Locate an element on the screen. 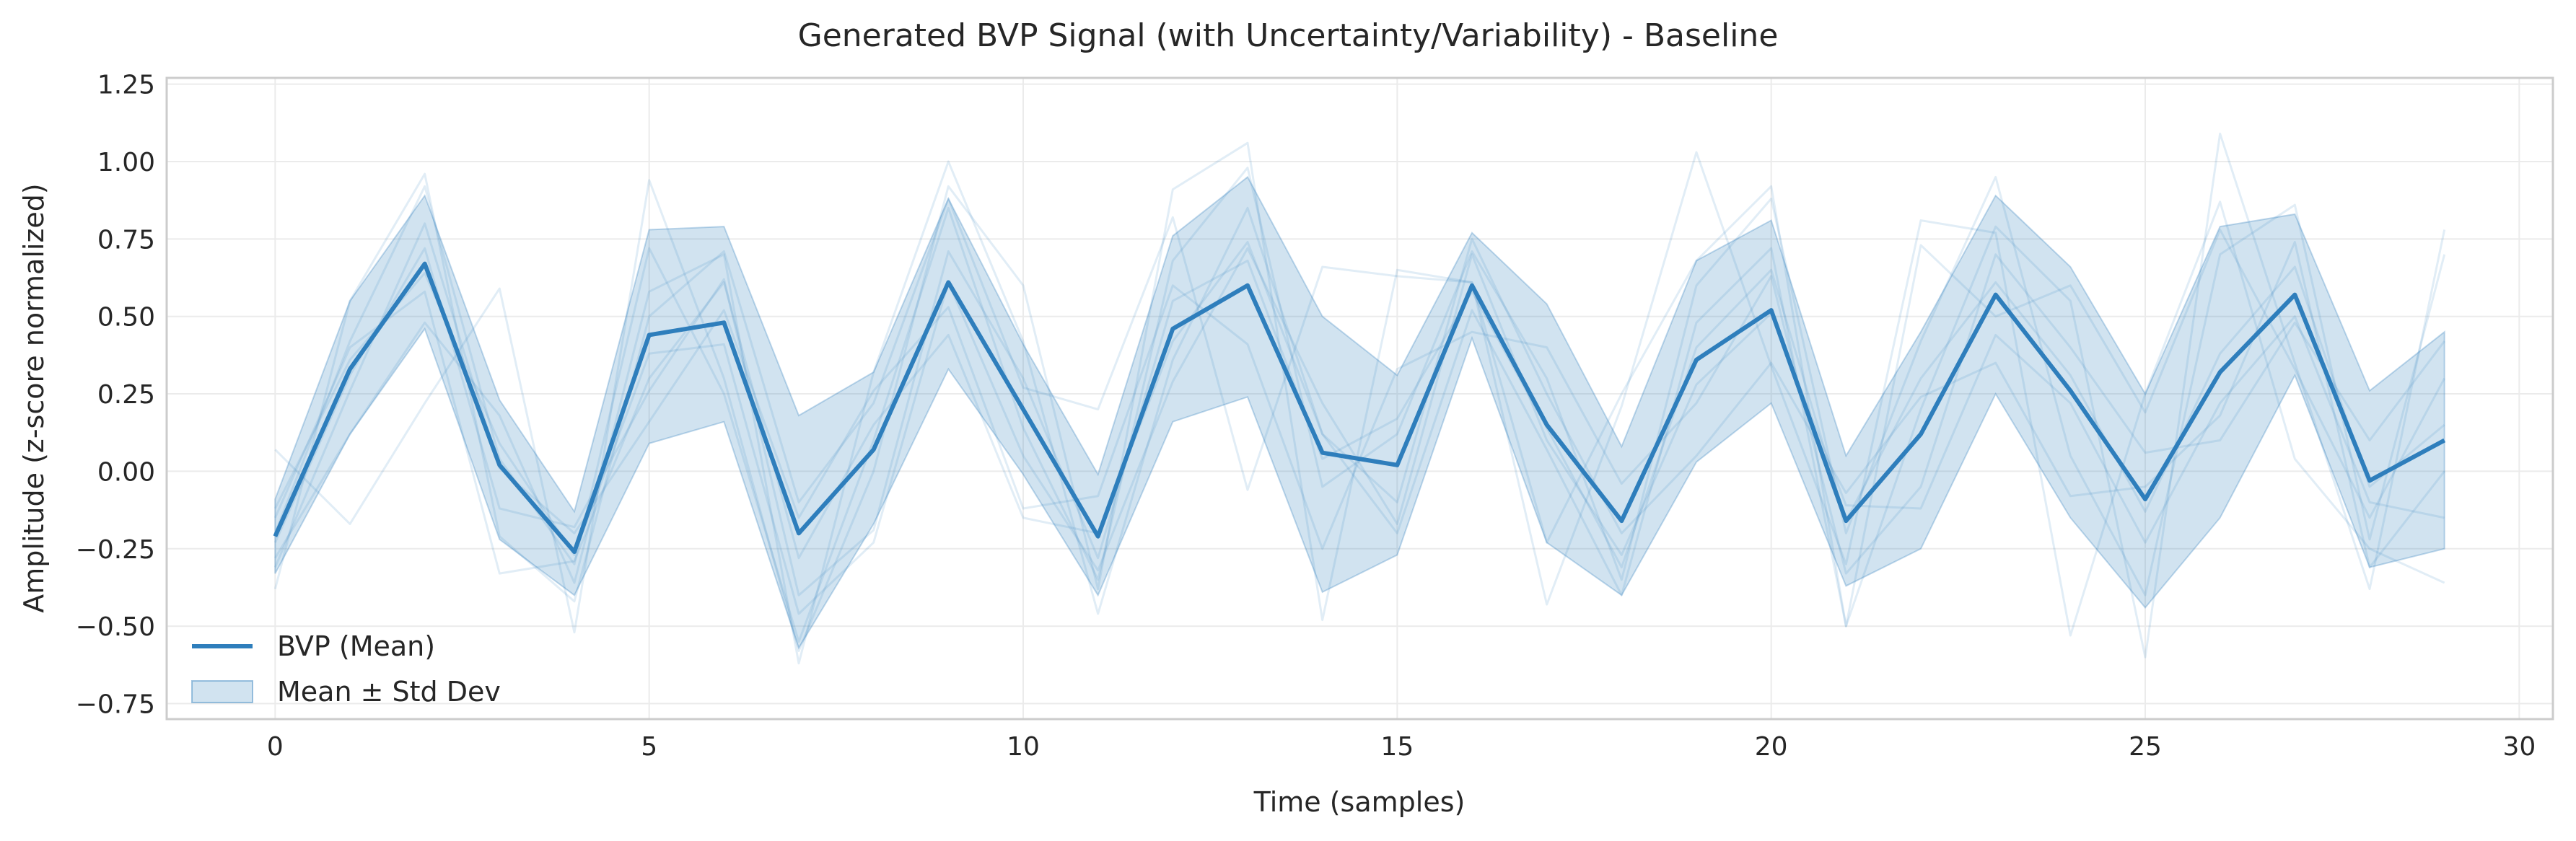  legend-mean-label: BVP (Mean) is located at coordinates (356, 646).